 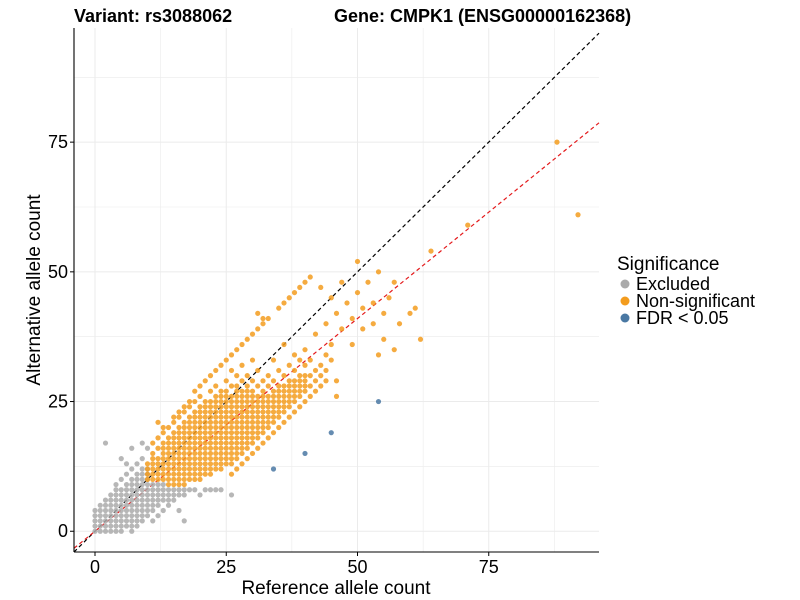 I want to click on y-tick-label: 25, so click(x=58, y=402).